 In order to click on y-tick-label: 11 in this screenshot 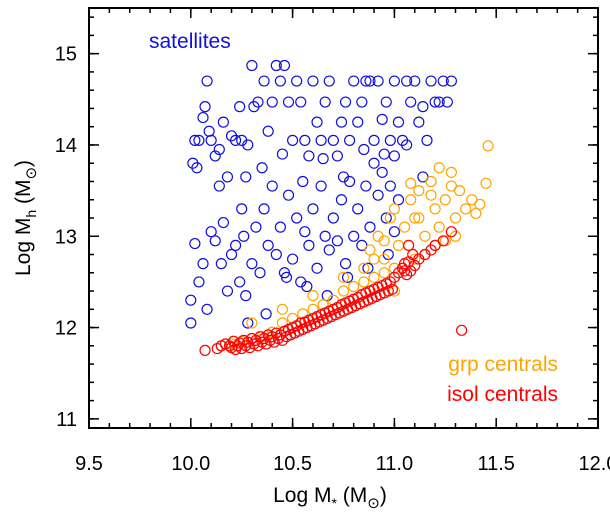, I will do `click(66, 420)`.